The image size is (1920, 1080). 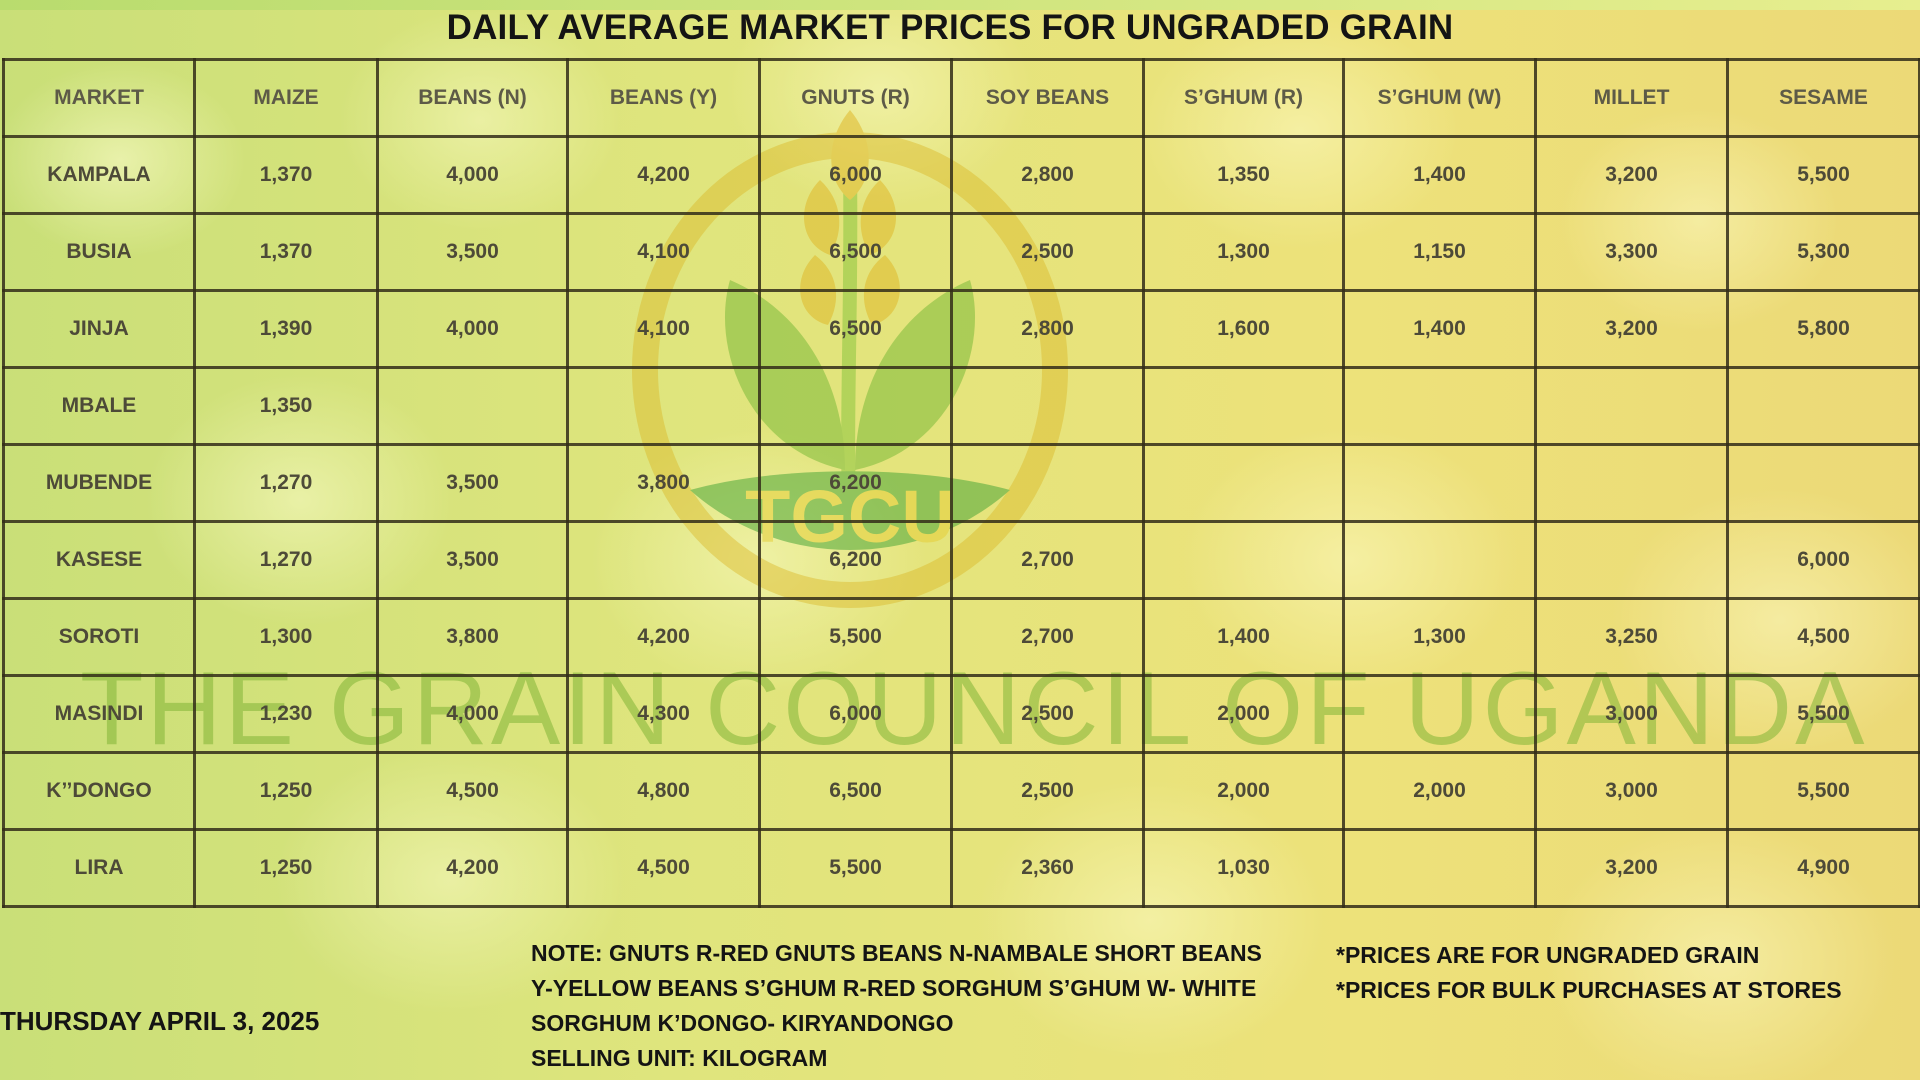 What do you see at coordinates (679, 1058) in the screenshot?
I see `note-line: SELLING UNIT: KILOGRAM` at bounding box center [679, 1058].